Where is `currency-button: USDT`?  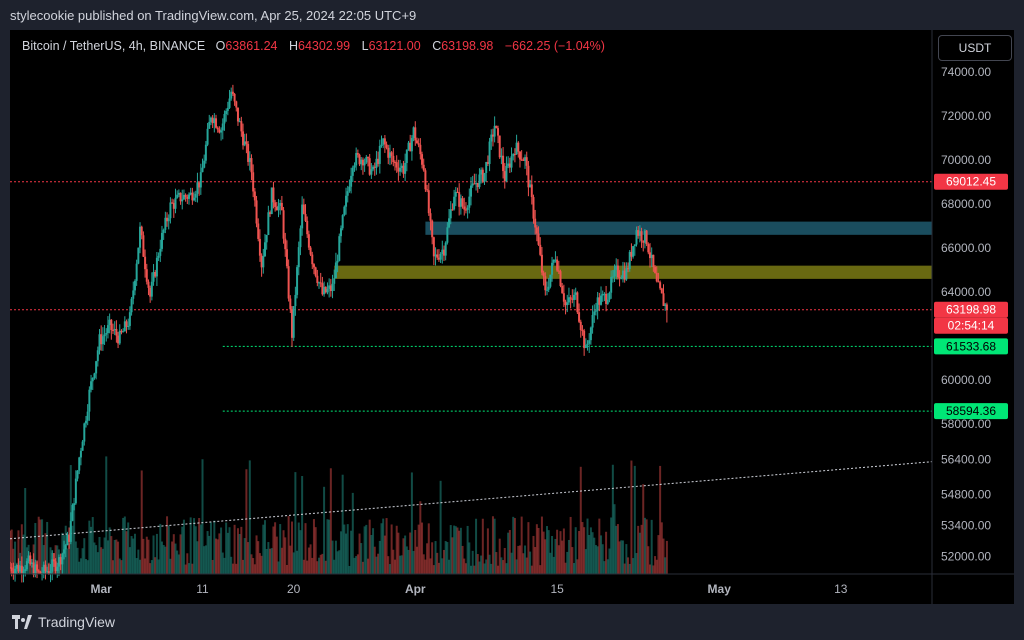
currency-button: USDT is located at coordinates (975, 48).